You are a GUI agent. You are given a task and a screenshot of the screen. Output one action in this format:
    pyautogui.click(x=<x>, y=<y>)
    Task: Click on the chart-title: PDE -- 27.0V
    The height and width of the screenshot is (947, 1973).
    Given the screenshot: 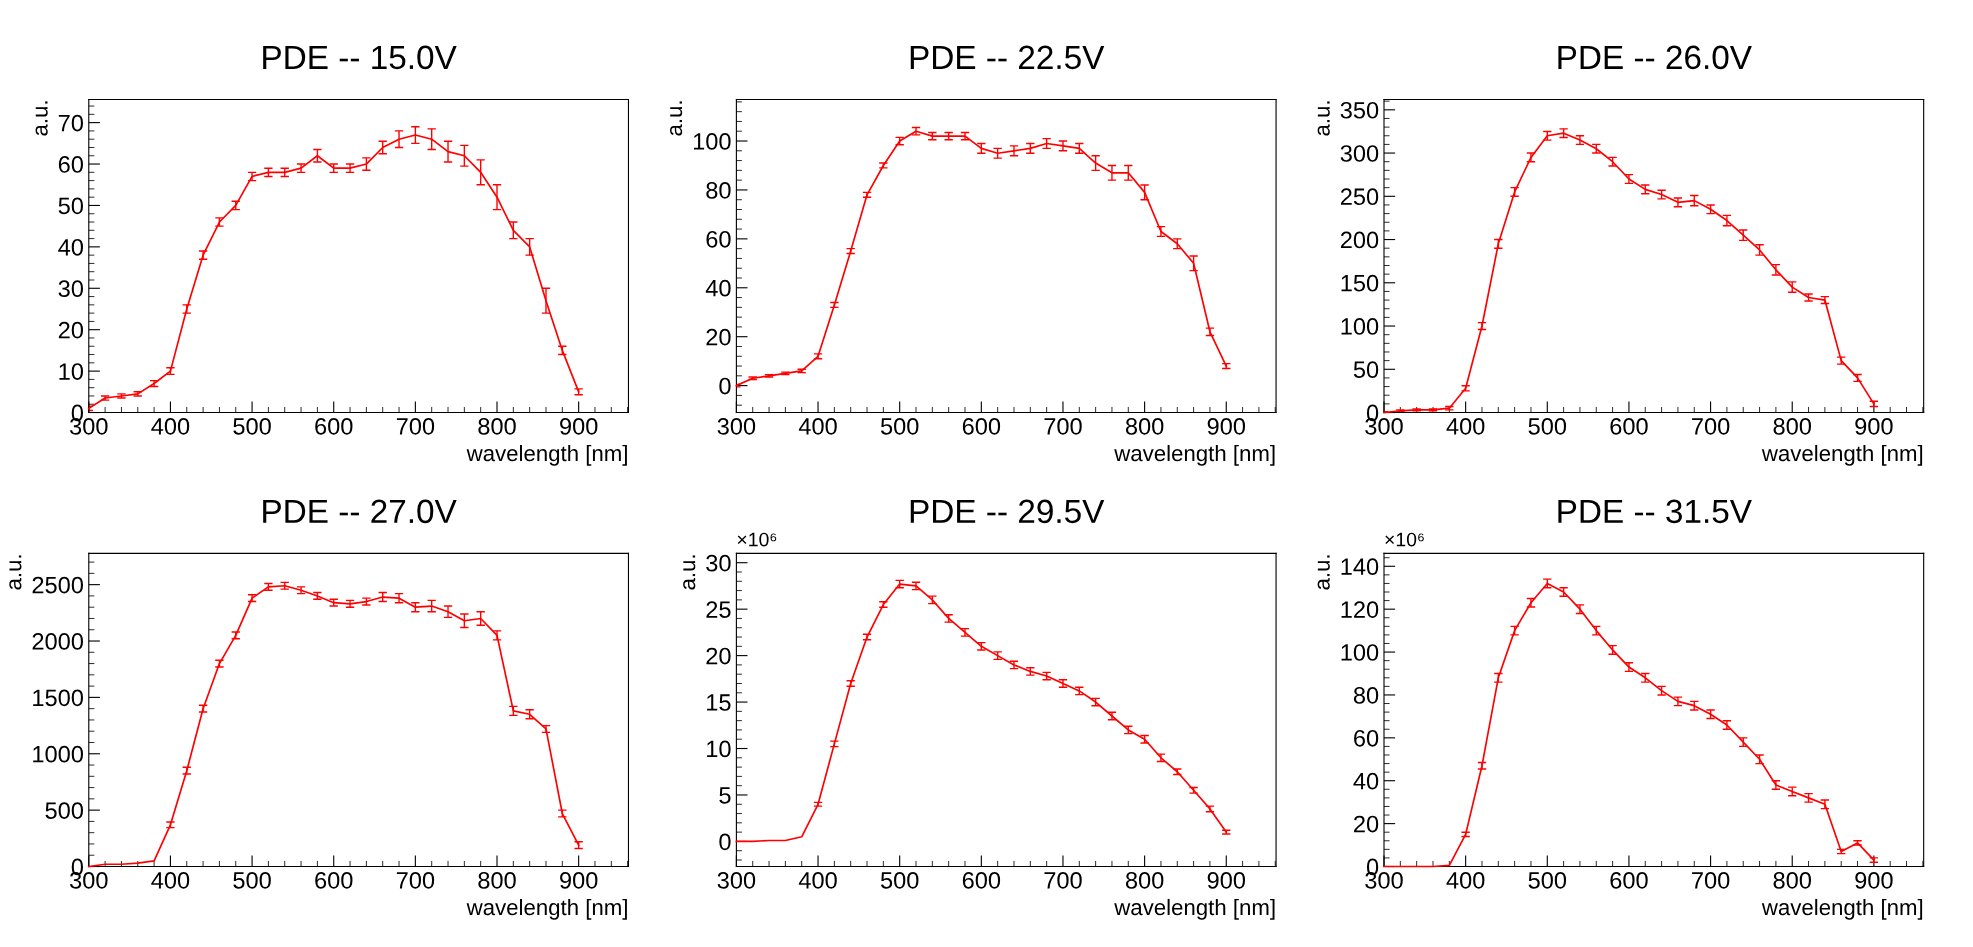 What is the action you would take?
    pyautogui.click(x=360, y=511)
    